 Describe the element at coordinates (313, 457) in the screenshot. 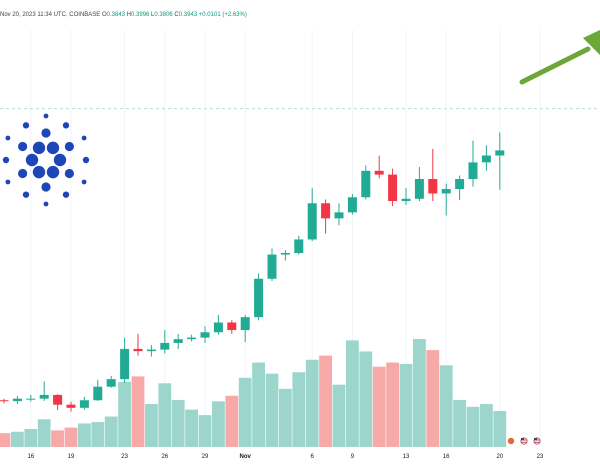

I see `x-tick-label: 6` at that location.